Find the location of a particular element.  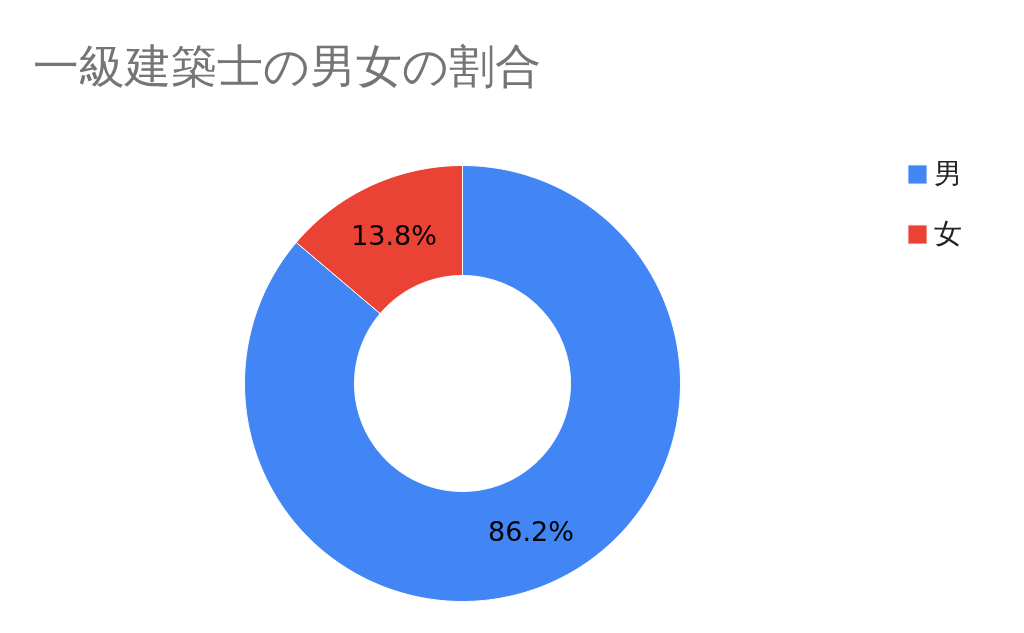

legend-label: 女 is located at coordinates (948, 234).